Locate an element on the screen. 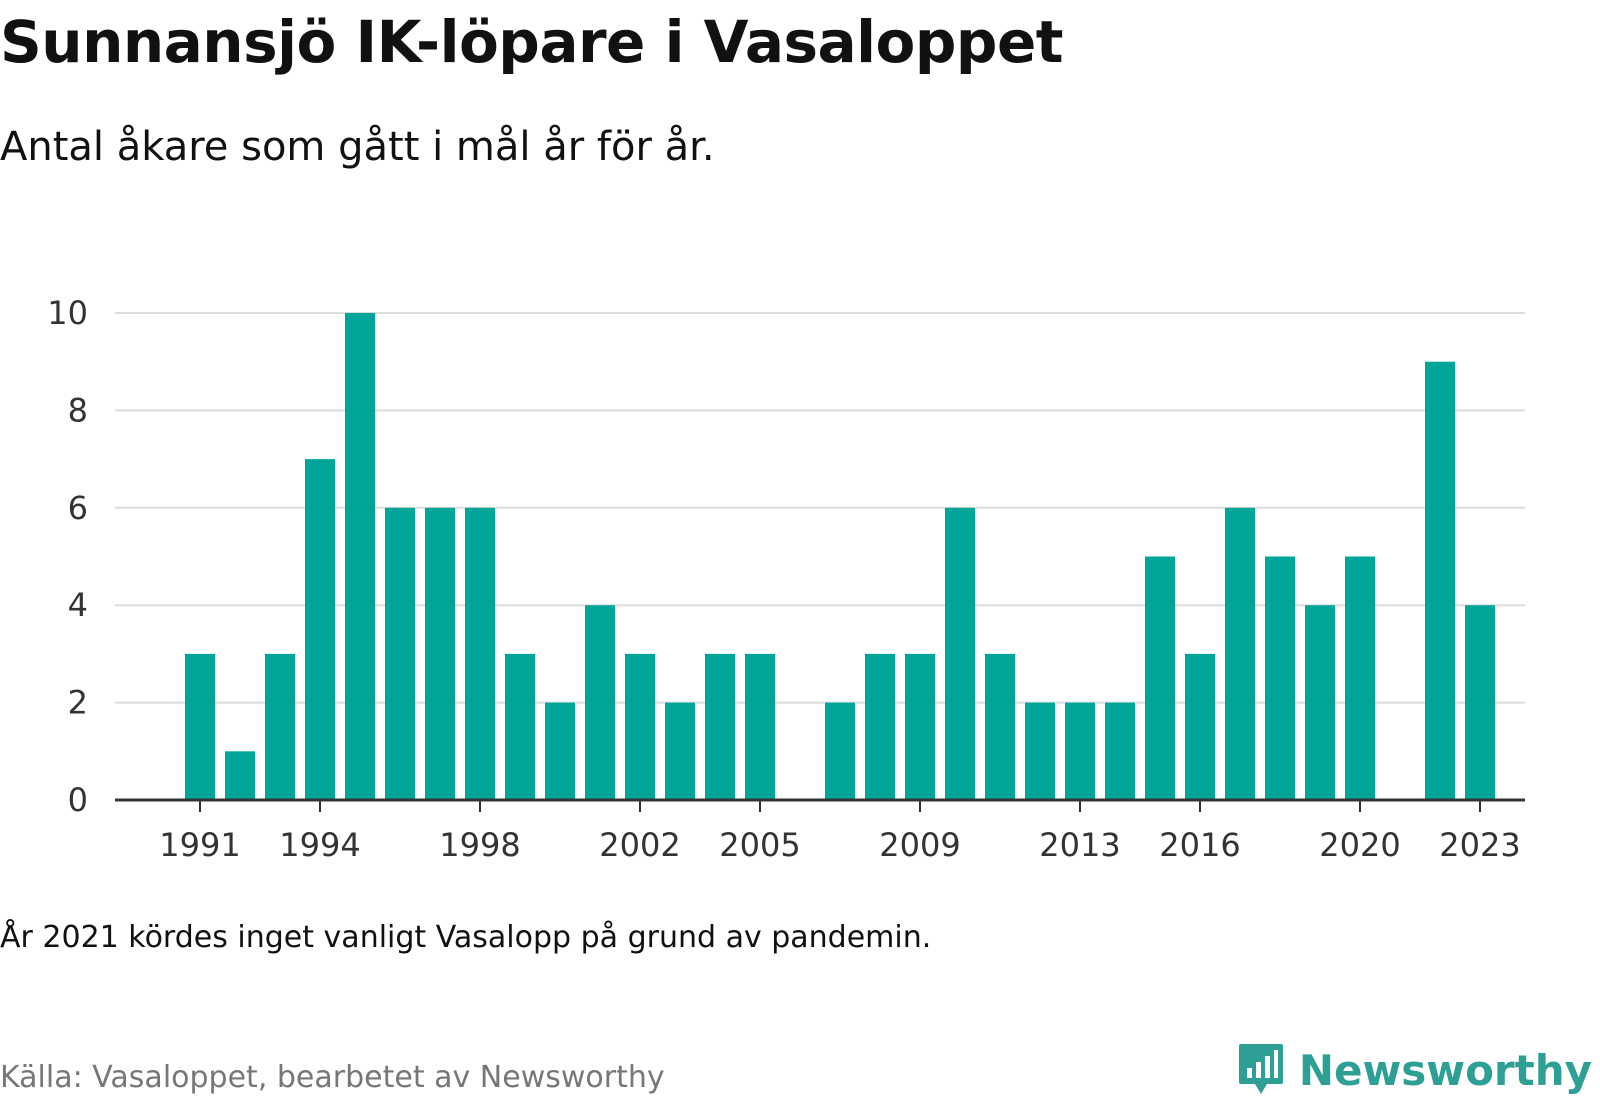  x-tick-label: 2013 is located at coordinates (1079, 845).